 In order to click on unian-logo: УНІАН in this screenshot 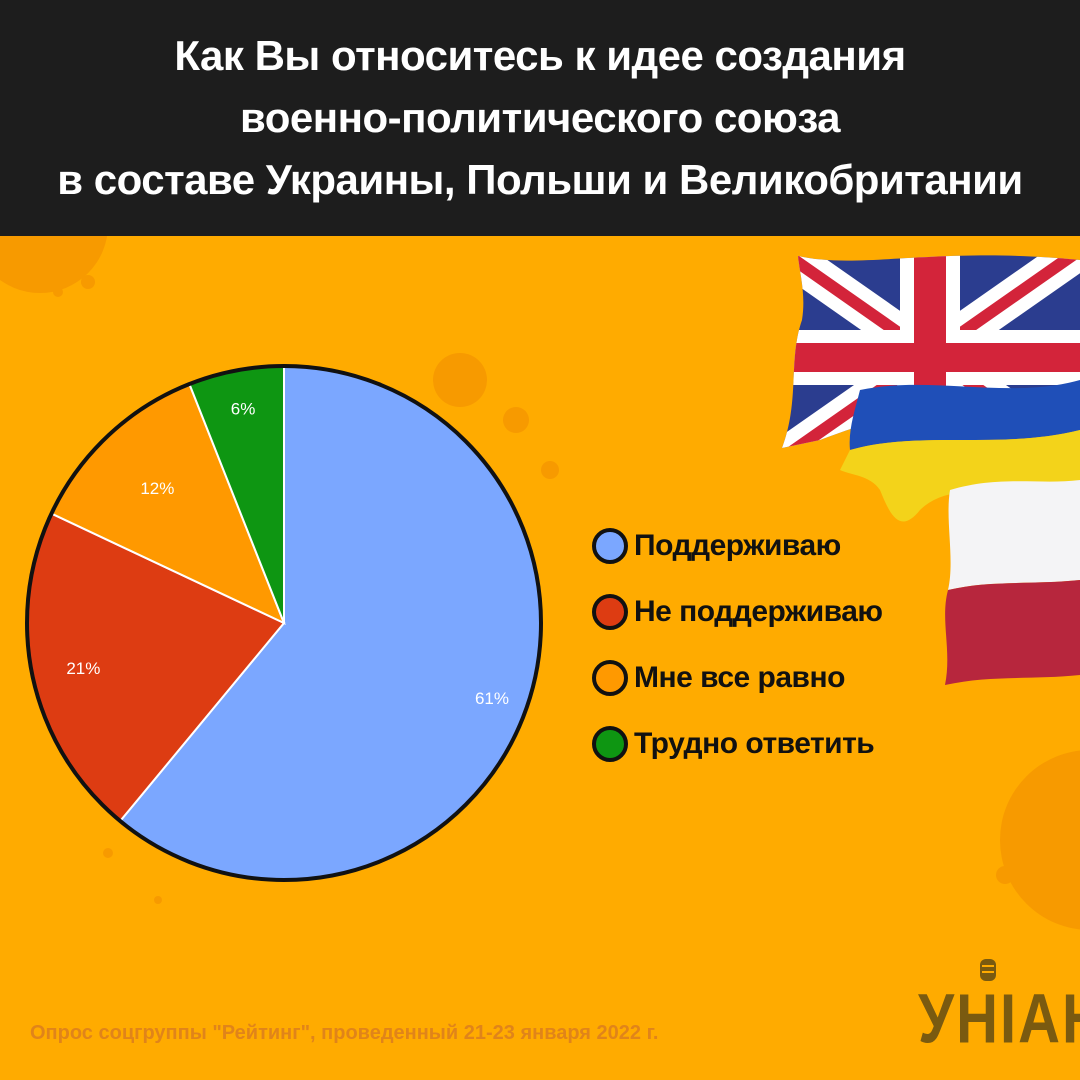, I will do `click(999, 1006)`.